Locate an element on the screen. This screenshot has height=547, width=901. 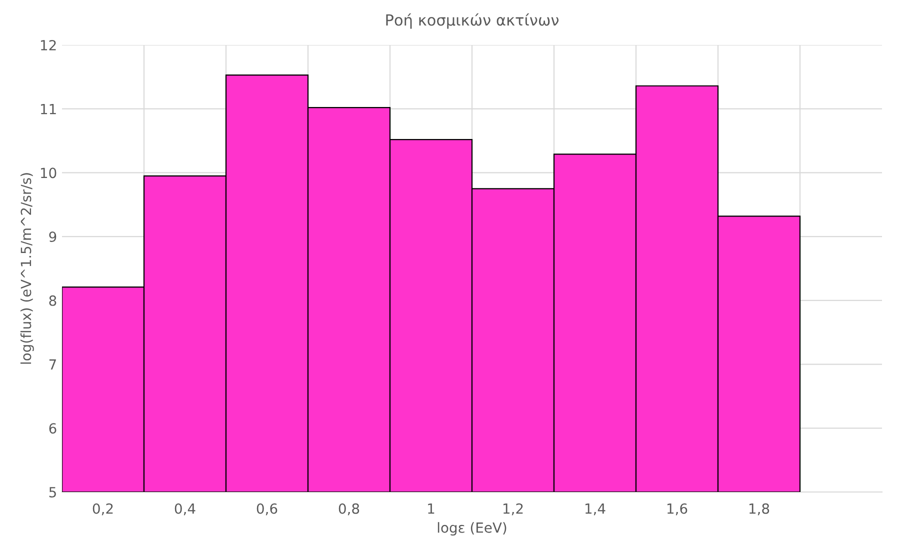
y-tick-label: 5 is located at coordinates (52, 492).